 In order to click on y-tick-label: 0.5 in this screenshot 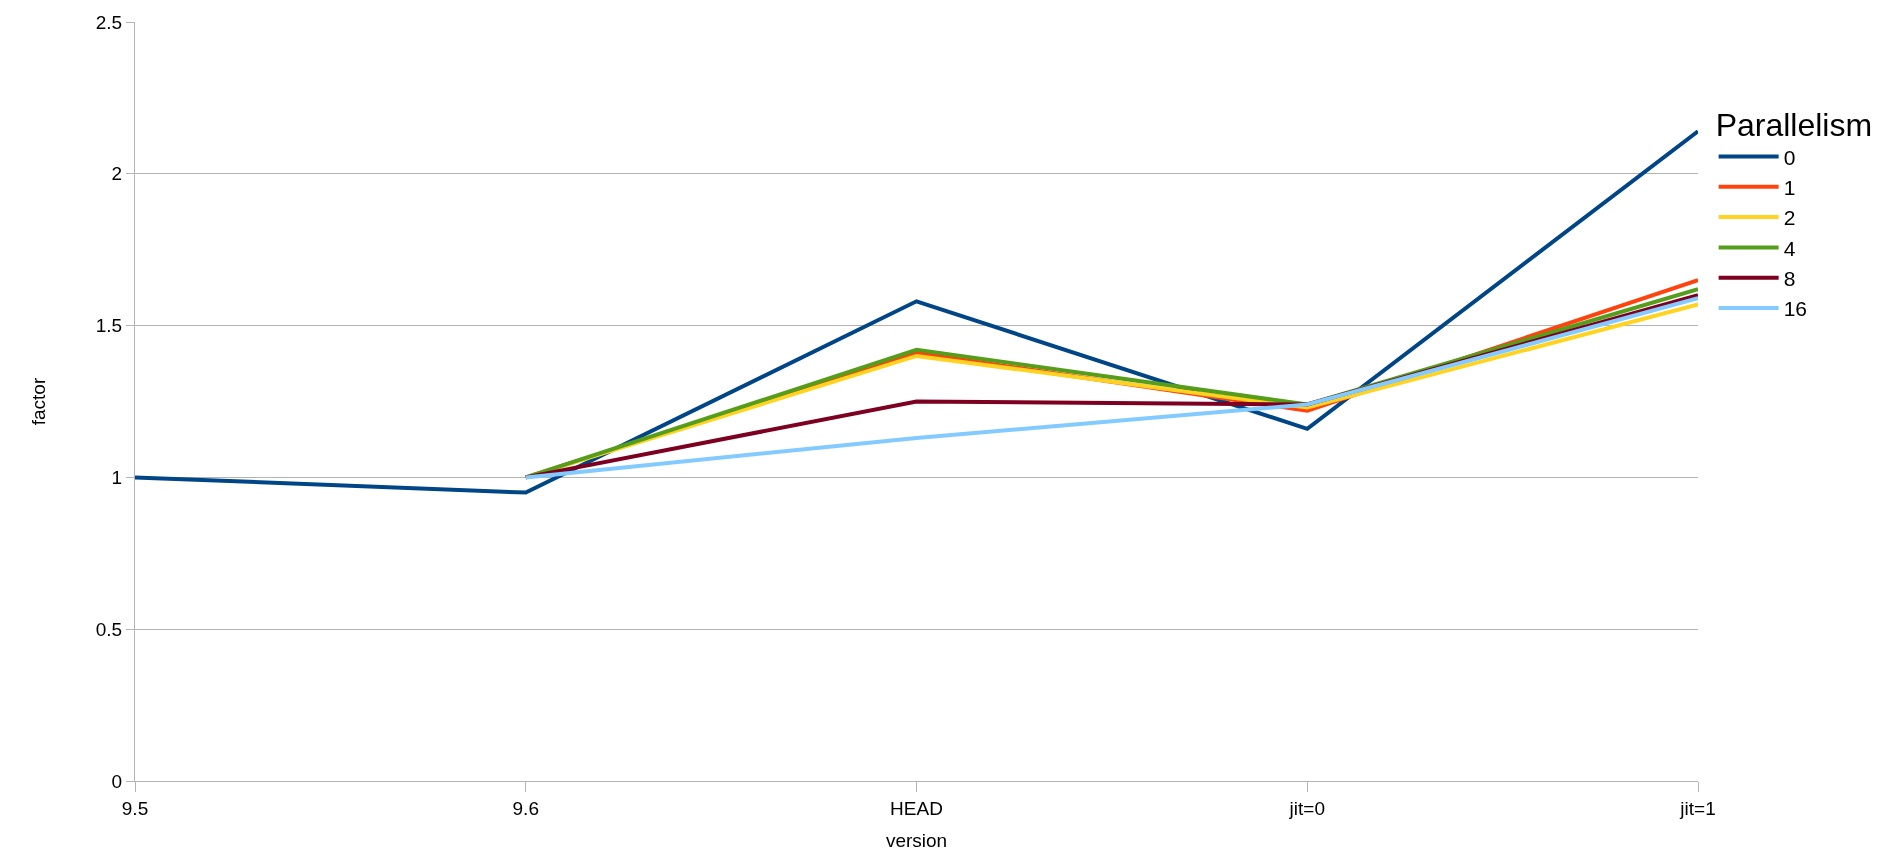, I will do `click(109, 629)`.